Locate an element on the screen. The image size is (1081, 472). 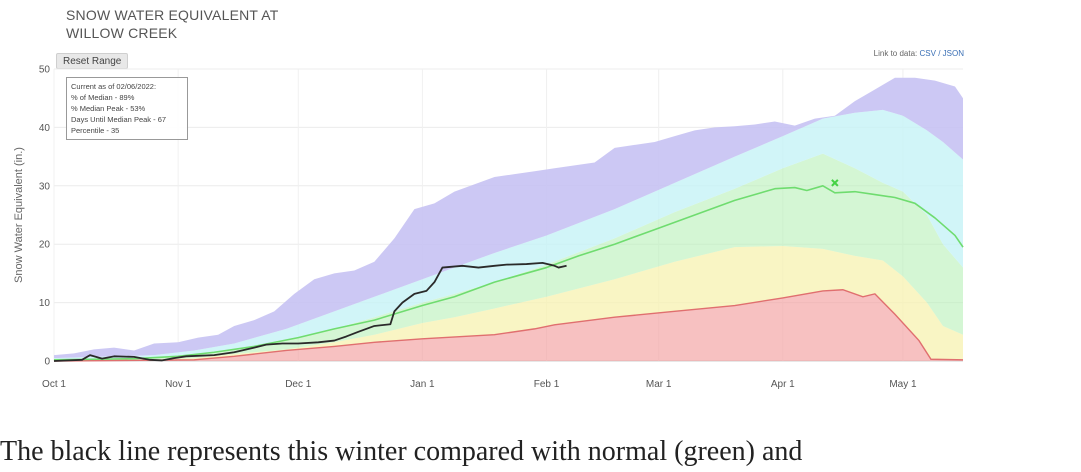
x-tick-label: May 1 is located at coordinates (903, 384).